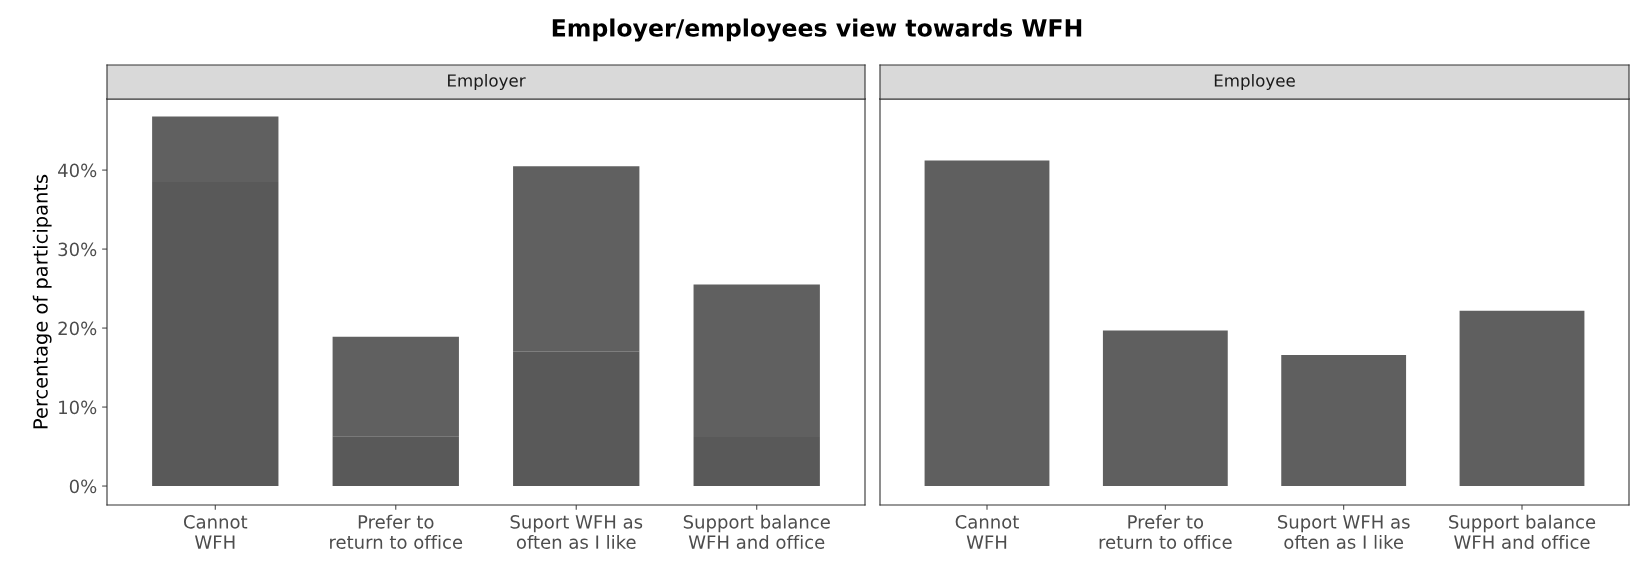  I want to click on y-tick-label: 0%, so click(83, 486).